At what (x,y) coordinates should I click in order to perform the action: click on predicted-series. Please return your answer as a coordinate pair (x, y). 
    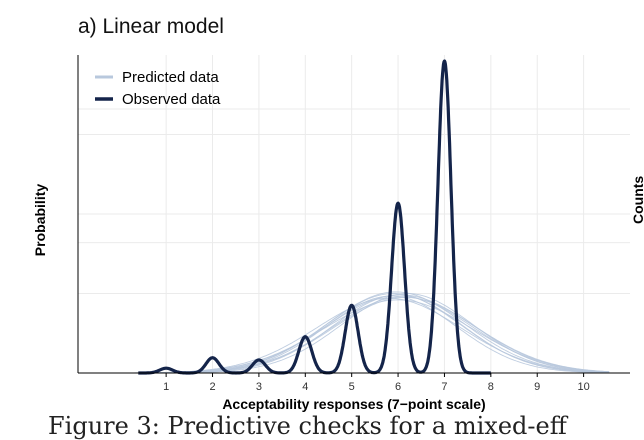
    Looking at the image, I should click on (371, 332).